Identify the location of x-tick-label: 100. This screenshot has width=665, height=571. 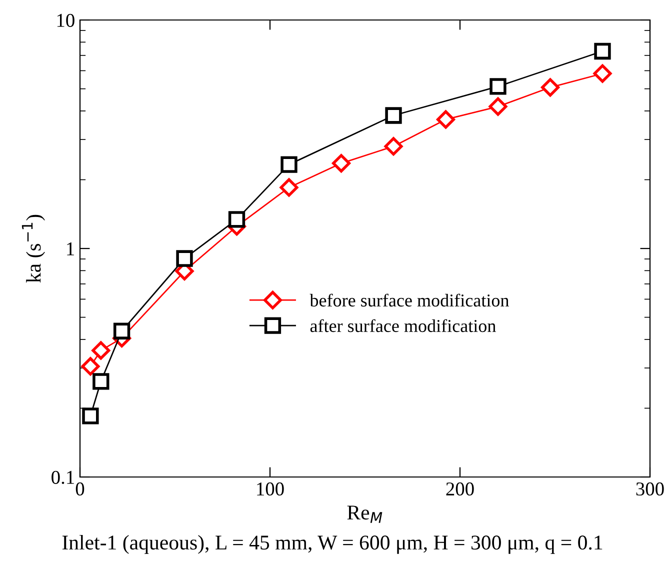
(270, 489).